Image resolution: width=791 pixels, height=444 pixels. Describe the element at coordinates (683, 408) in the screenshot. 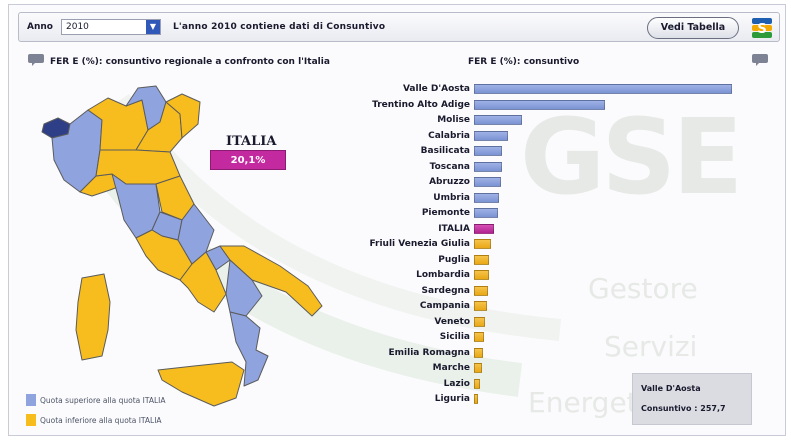

I see `tooltip-value: Consuntivo : 257,7` at that location.